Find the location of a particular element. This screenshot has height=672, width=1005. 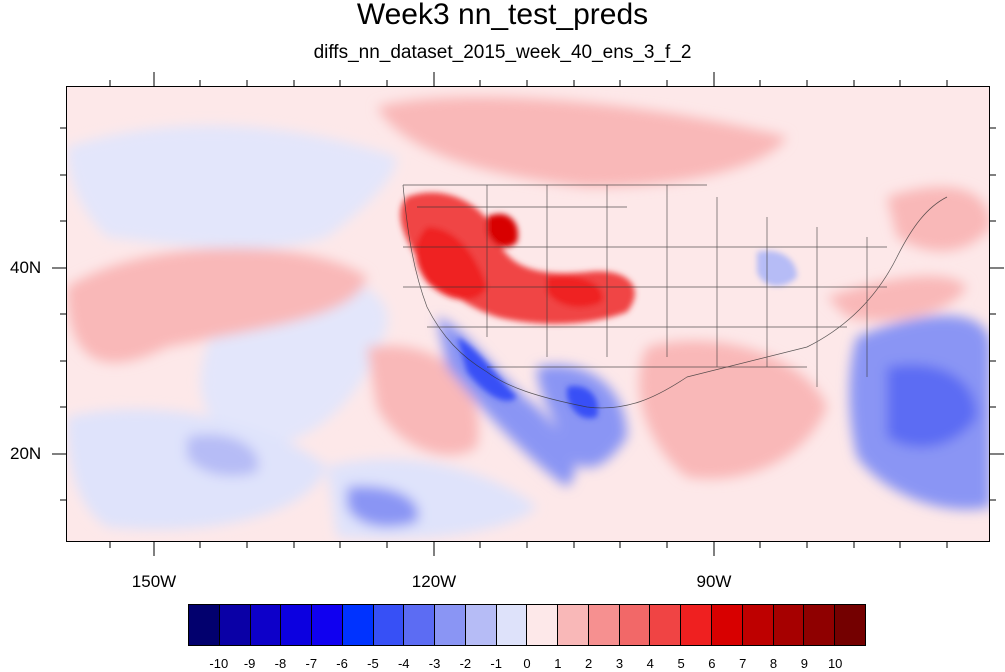

colorbar-tick-label: 9 is located at coordinates (804, 663).